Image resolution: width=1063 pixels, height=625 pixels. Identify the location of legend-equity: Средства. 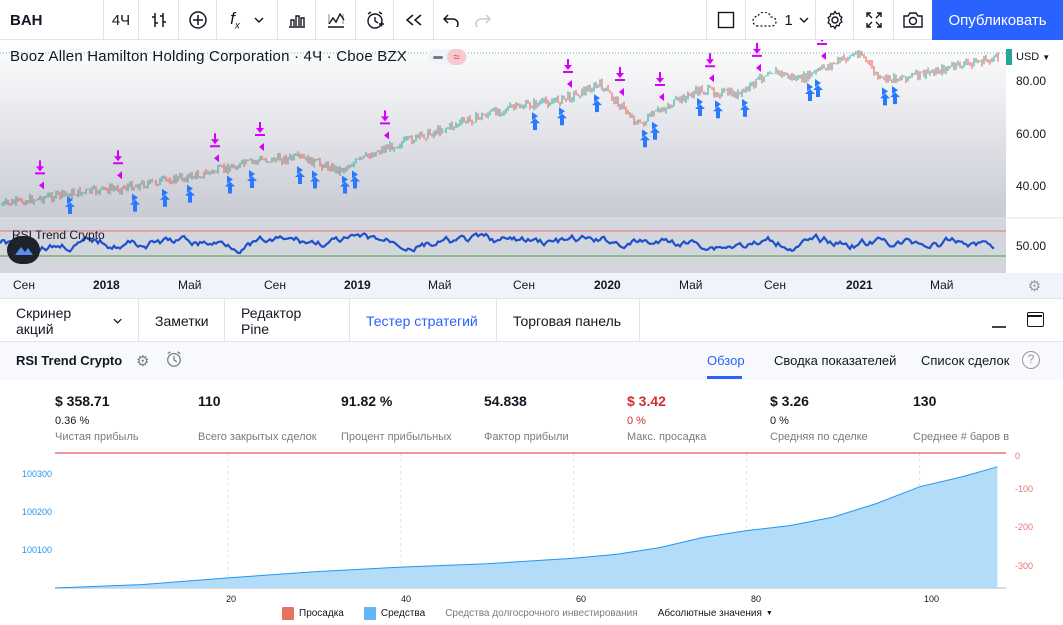
(394, 613).